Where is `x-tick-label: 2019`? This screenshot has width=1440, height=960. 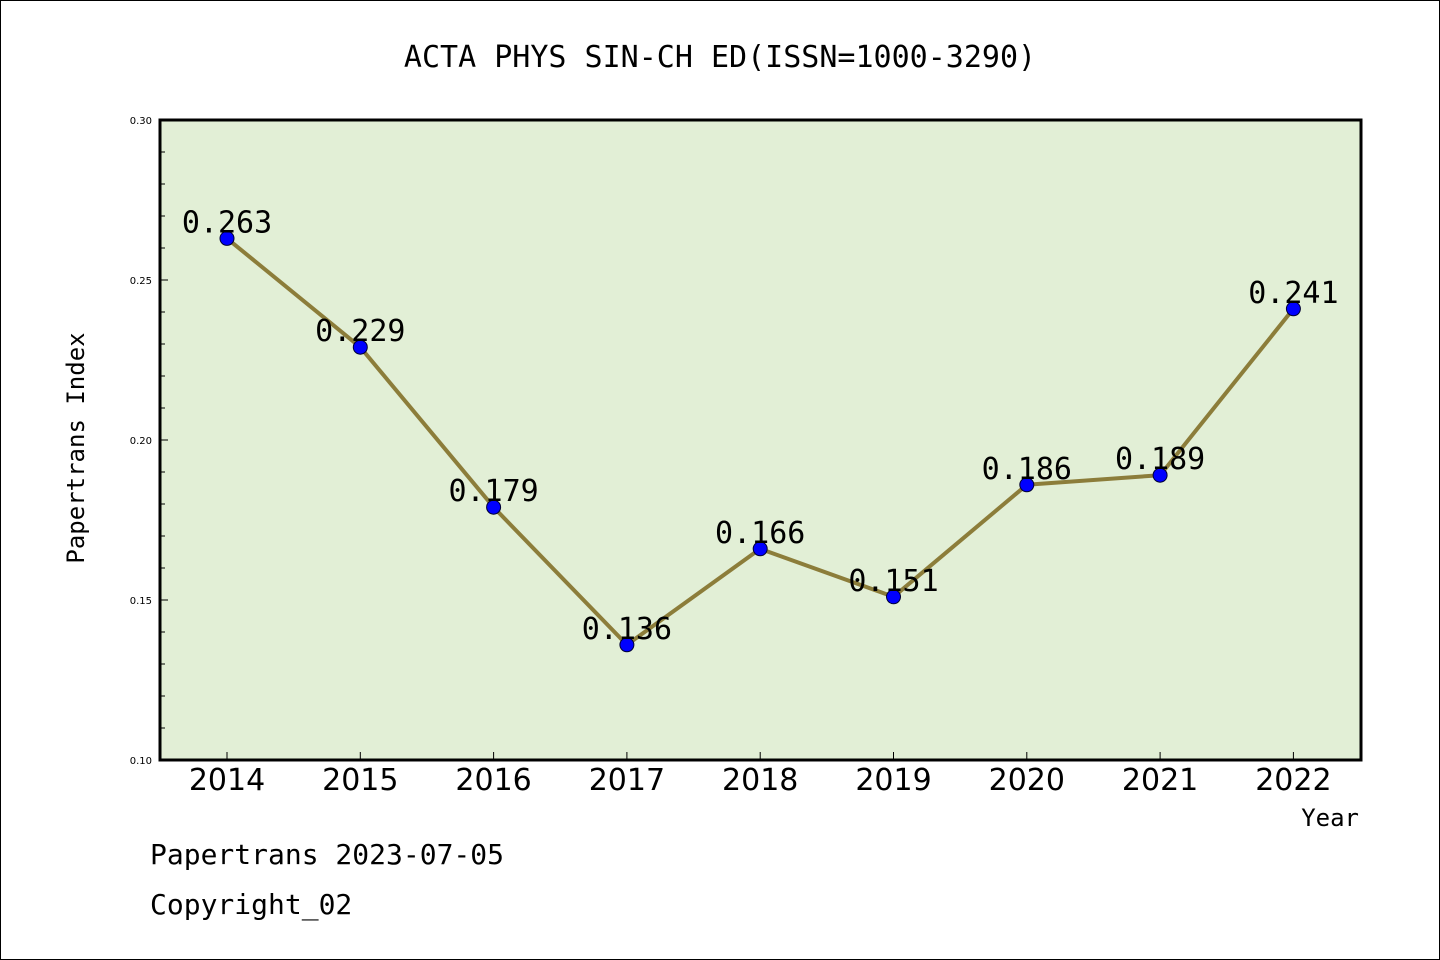 x-tick-label: 2019 is located at coordinates (893, 780).